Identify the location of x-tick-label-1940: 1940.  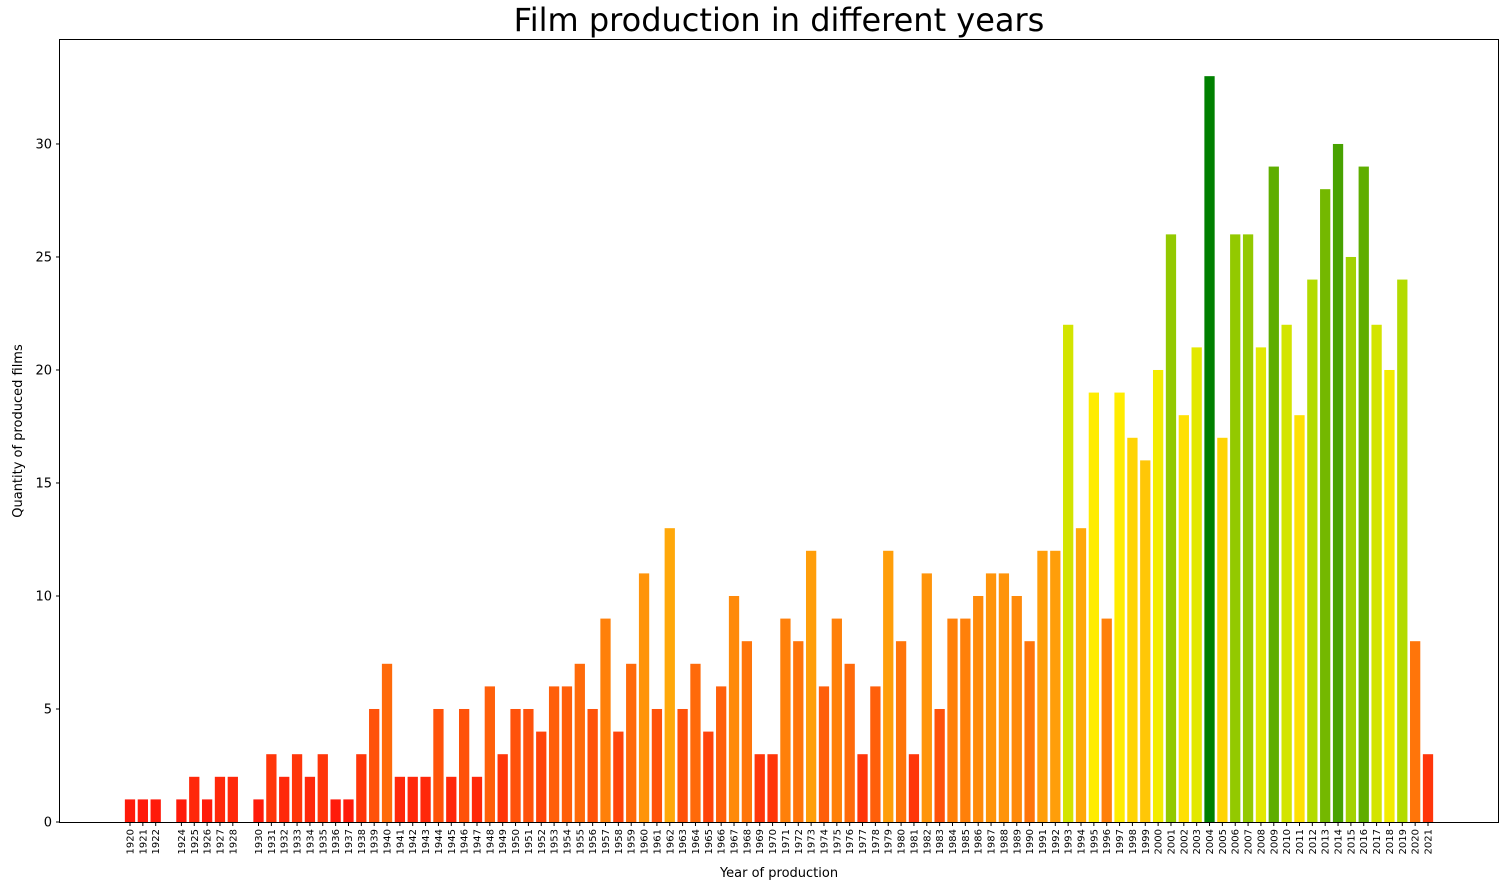
(388, 841).